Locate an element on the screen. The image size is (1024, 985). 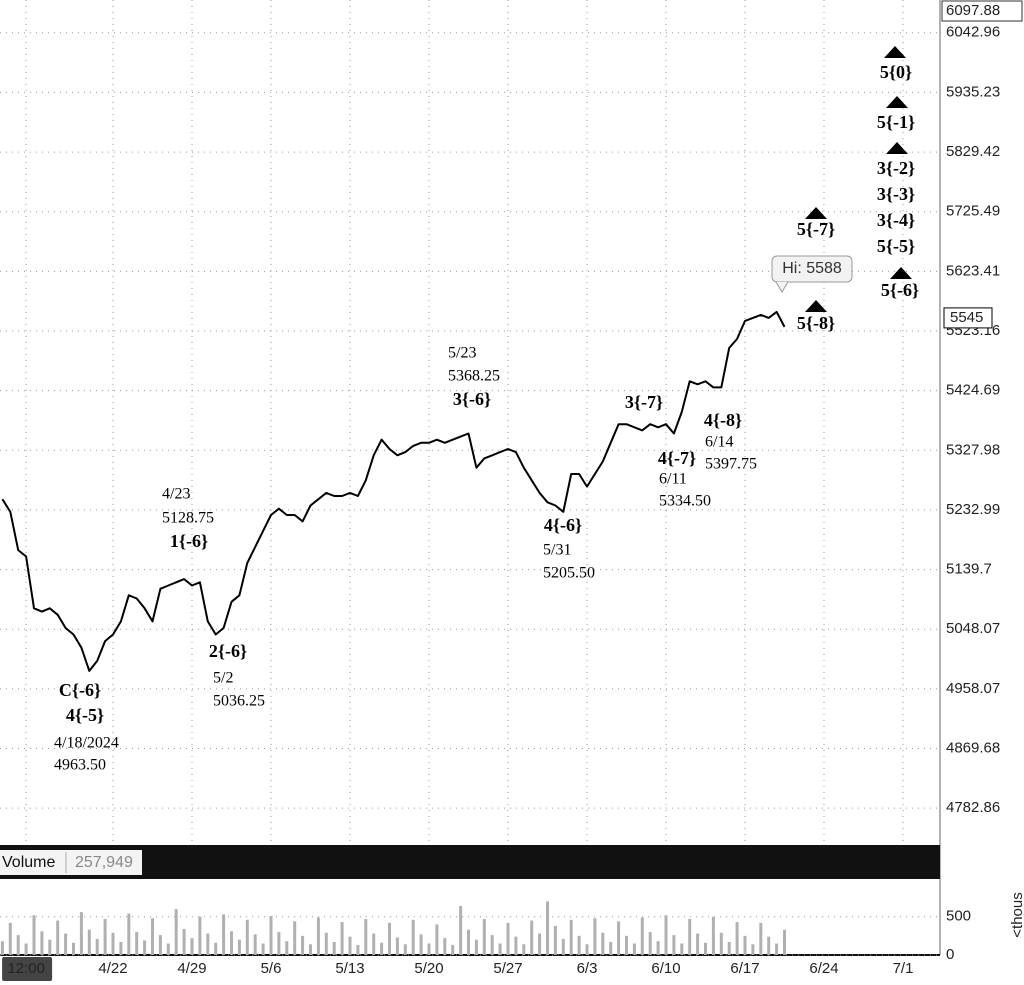
wave-label: 5{-7} is located at coordinates (816, 229).